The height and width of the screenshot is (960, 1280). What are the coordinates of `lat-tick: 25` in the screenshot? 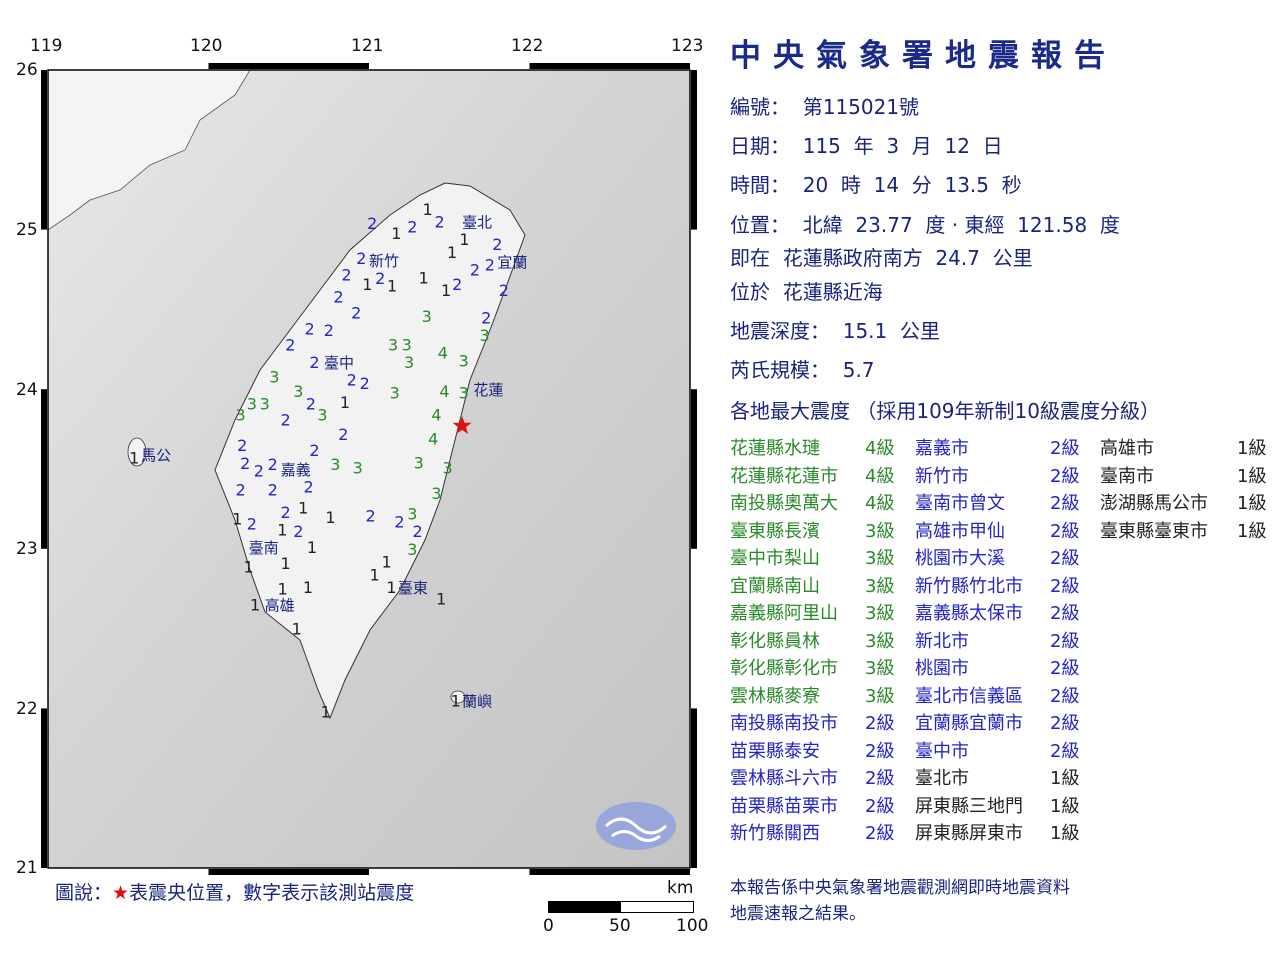 It's located at (27, 230).